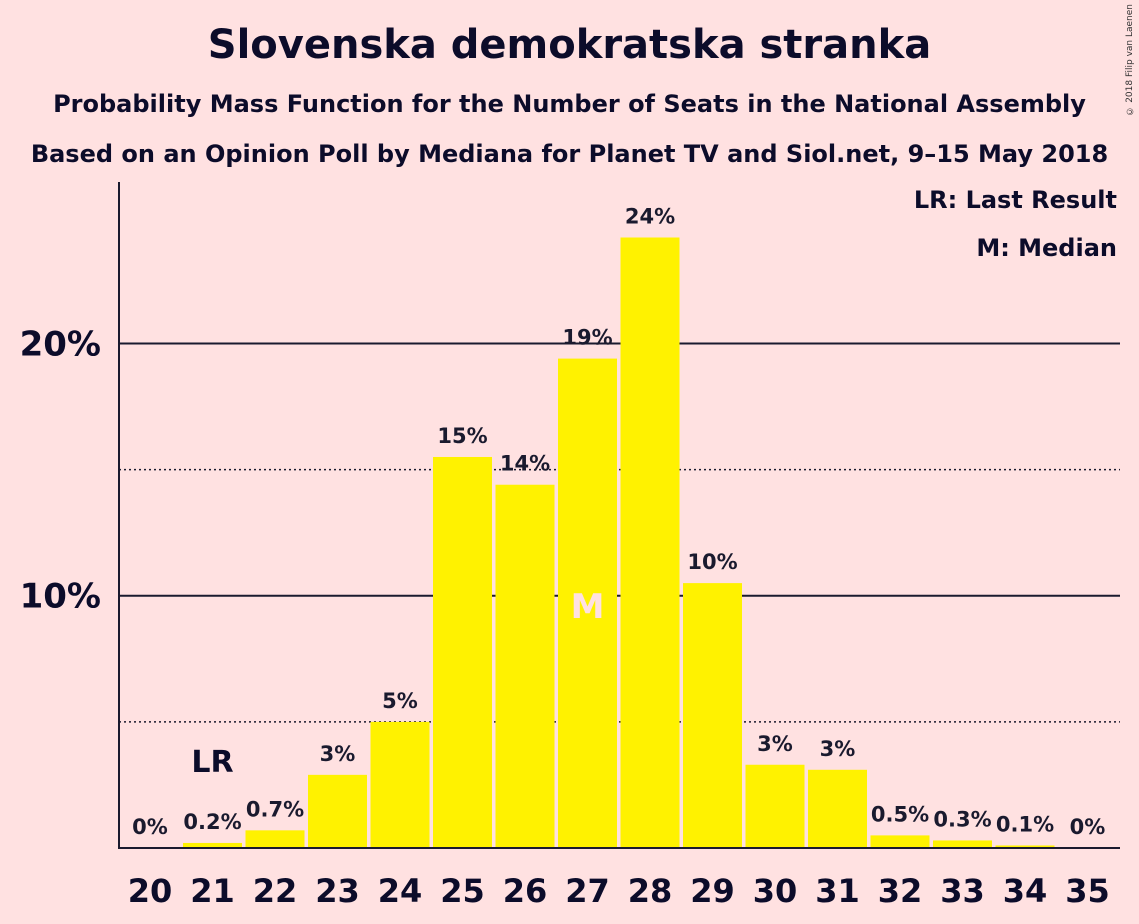 This screenshot has height=924, width=1139. Describe the element at coordinates (60, 597) in the screenshot. I see `y-tick-label: 10%` at that location.